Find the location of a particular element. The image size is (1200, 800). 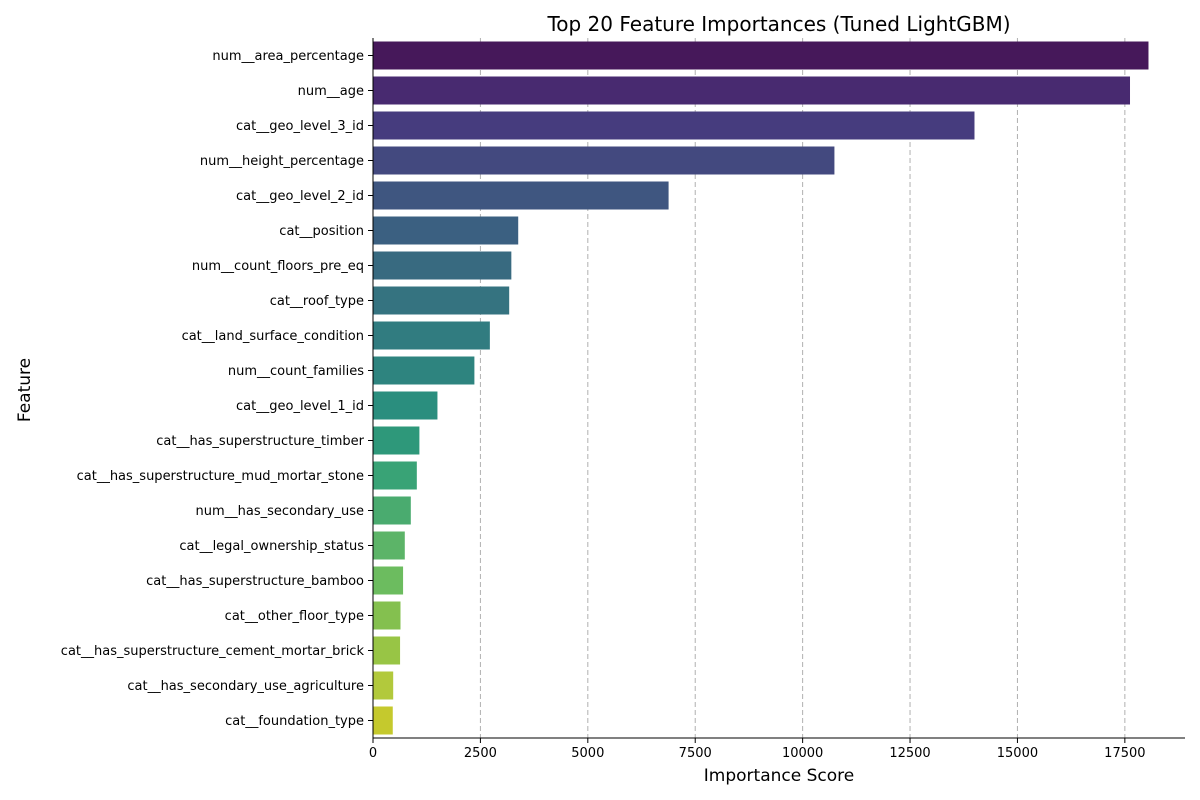

y-tick-label: cat__has_superstructure_mud_mortar_stone is located at coordinates (220, 476).